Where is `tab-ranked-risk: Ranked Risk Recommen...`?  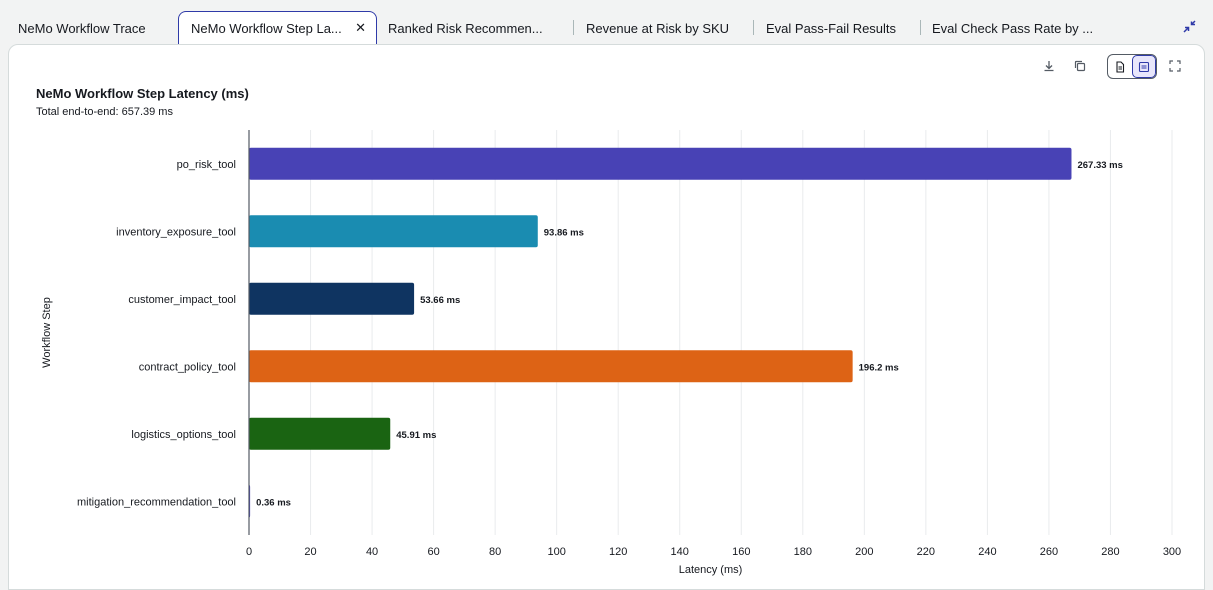
tab-ranked-risk: Ranked Risk Recommen... is located at coordinates (475, 28).